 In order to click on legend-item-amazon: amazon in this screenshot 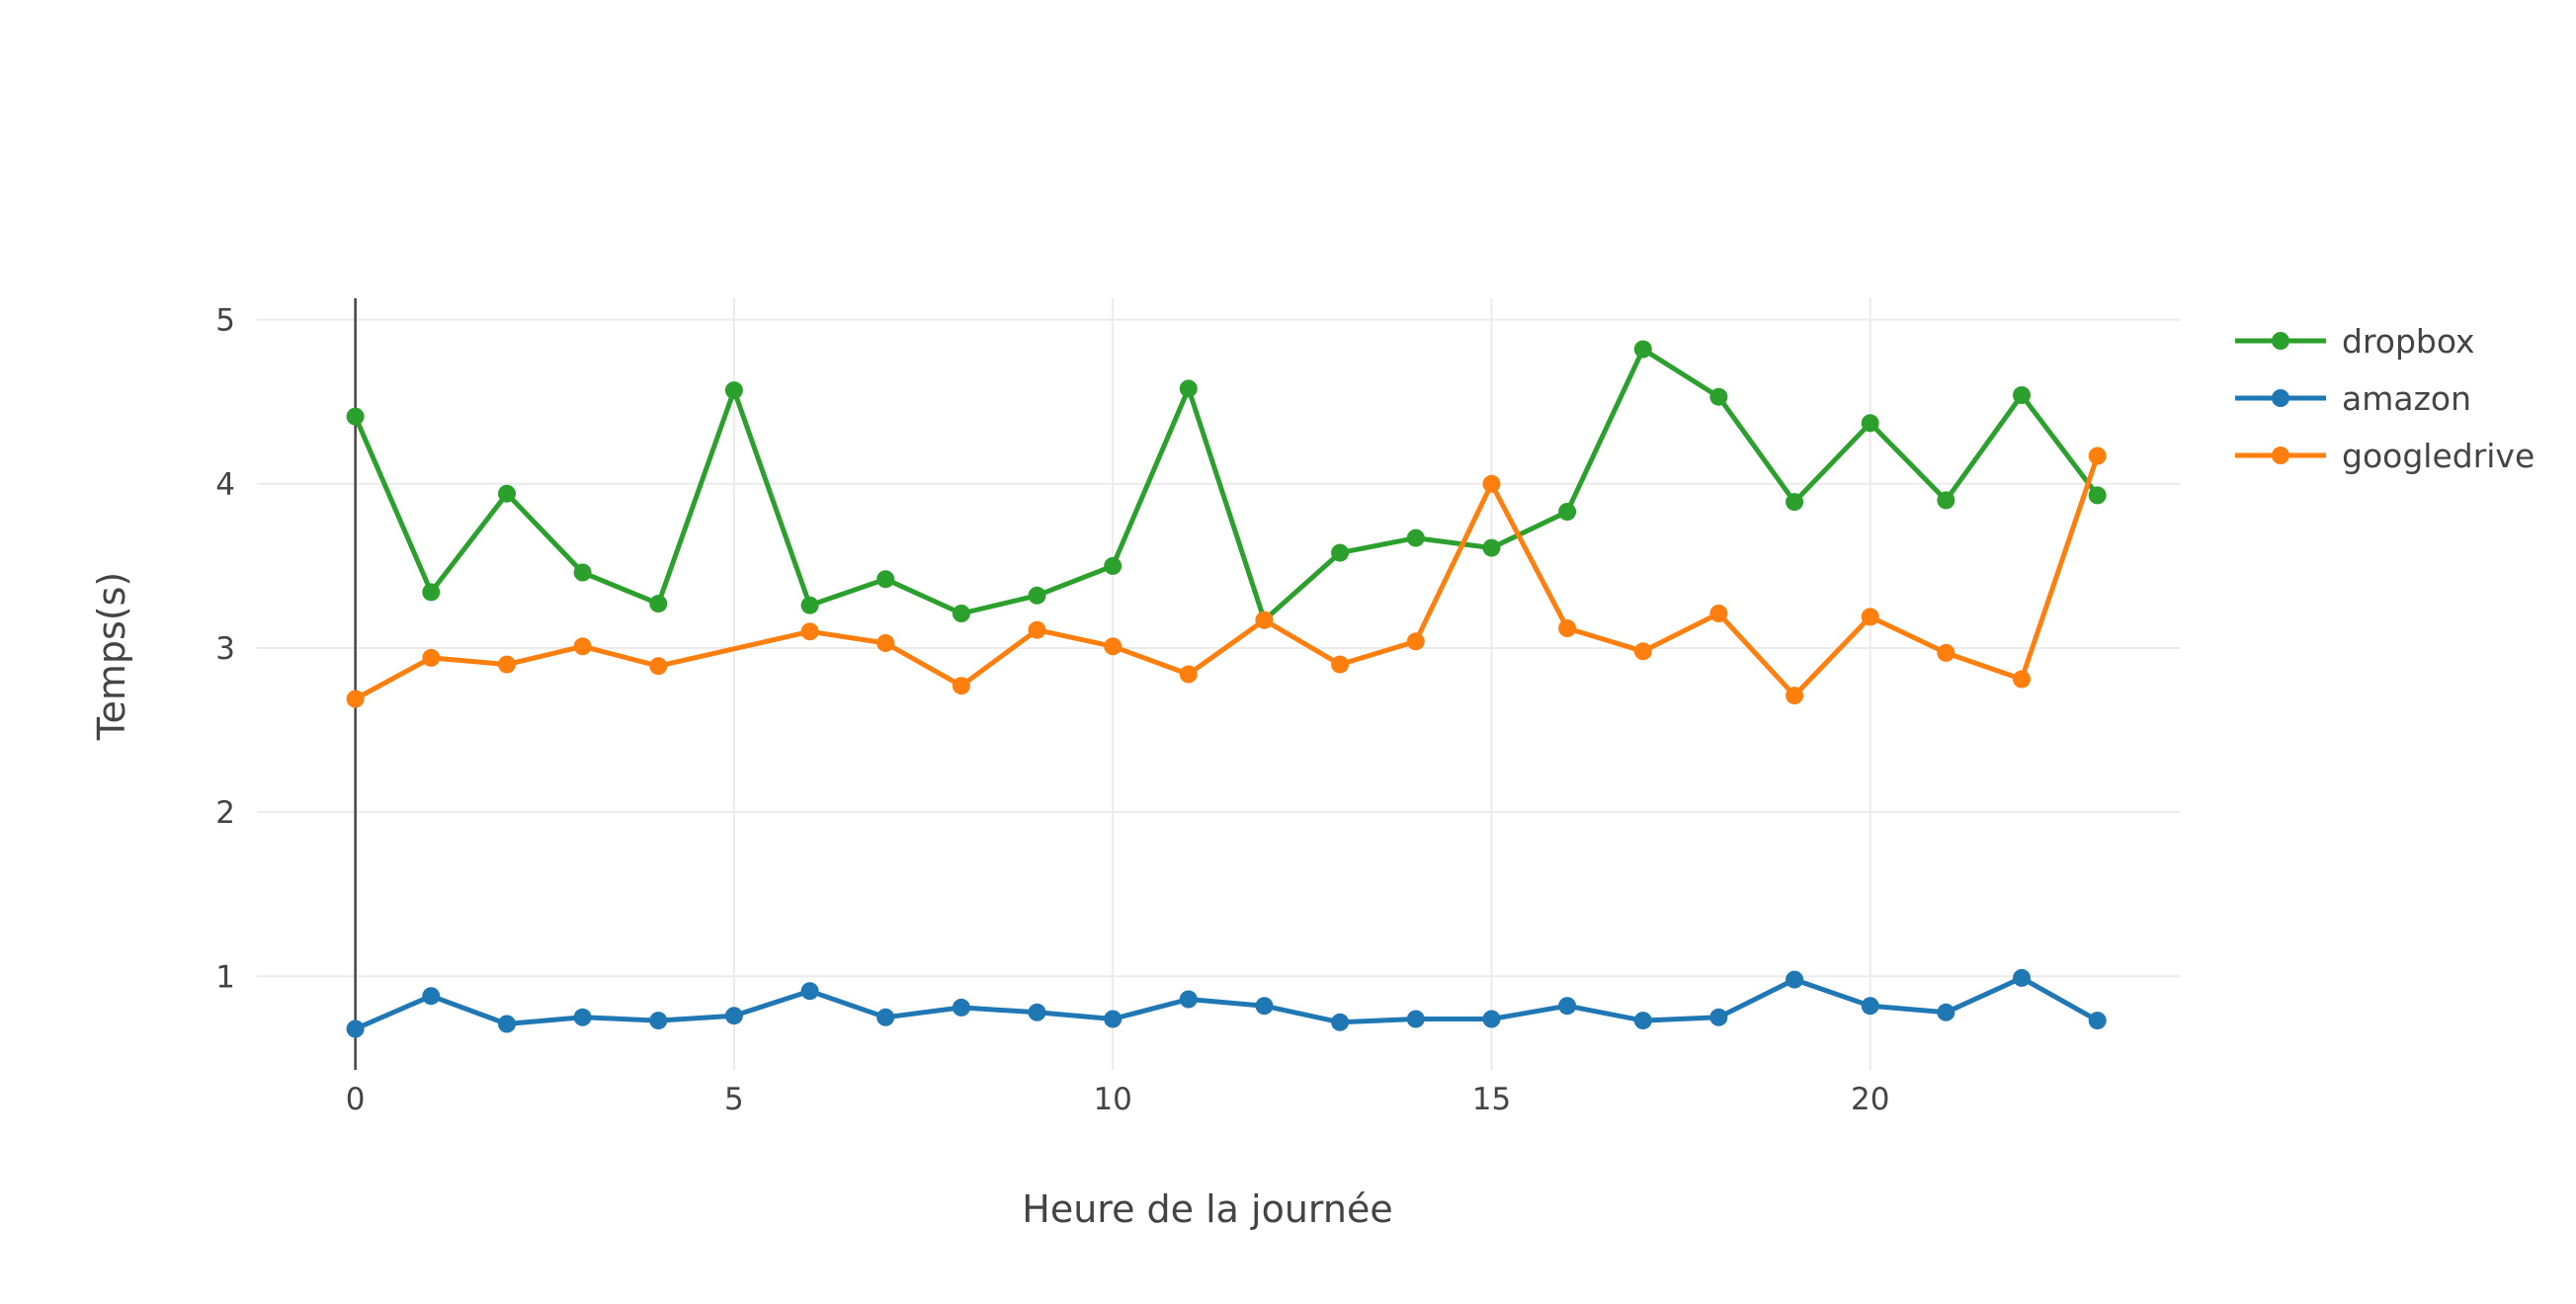, I will do `click(2353, 398)`.